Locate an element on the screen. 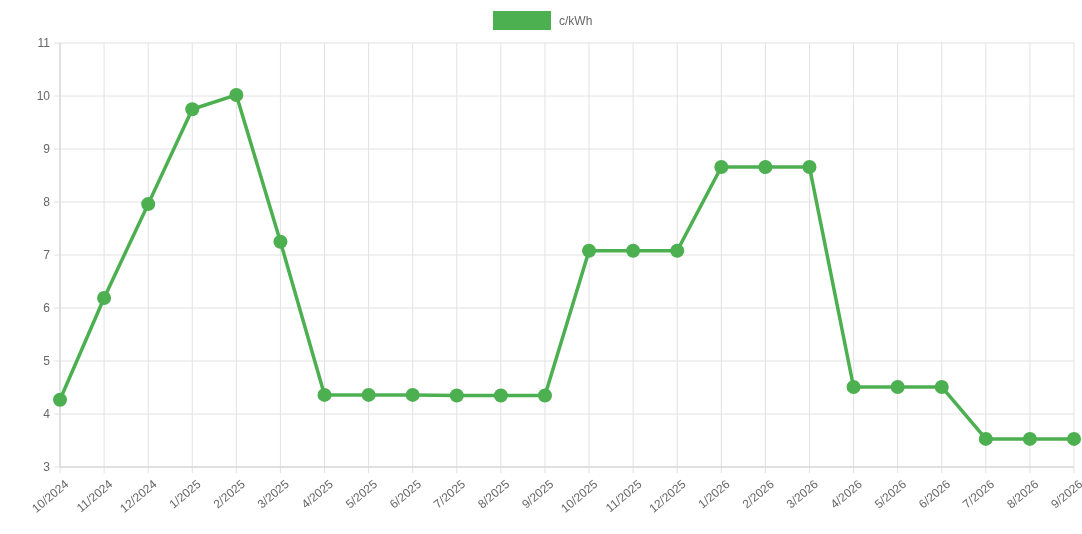  y-tick-label: 10 is located at coordinates (43, 96).